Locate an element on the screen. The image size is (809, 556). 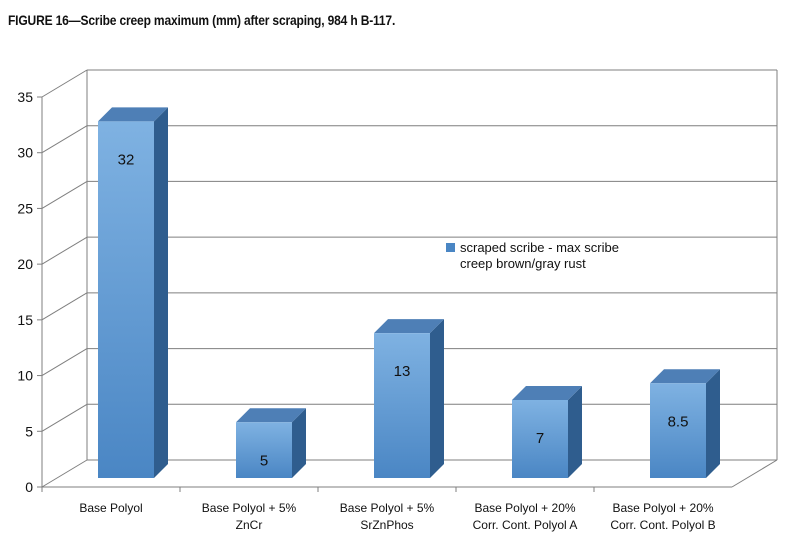
legend-label: creep brown/gray rust is located at coordinates (523, 263).